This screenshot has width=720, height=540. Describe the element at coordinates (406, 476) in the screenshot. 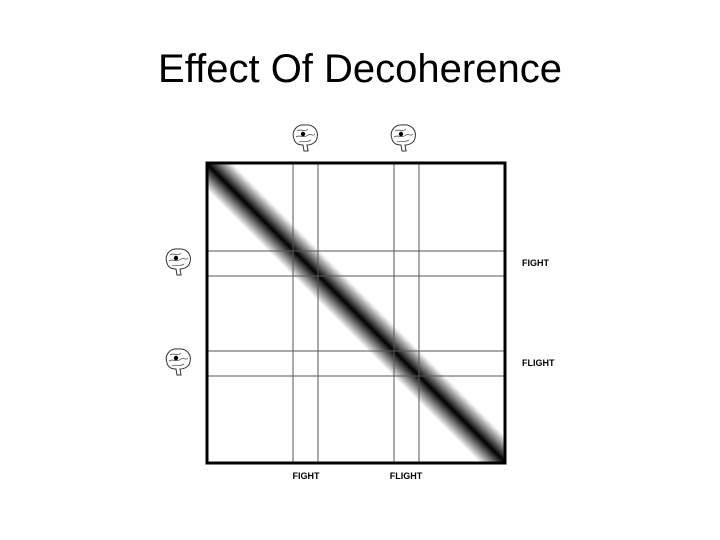

I see `column-label: FLIGHT` at that location.